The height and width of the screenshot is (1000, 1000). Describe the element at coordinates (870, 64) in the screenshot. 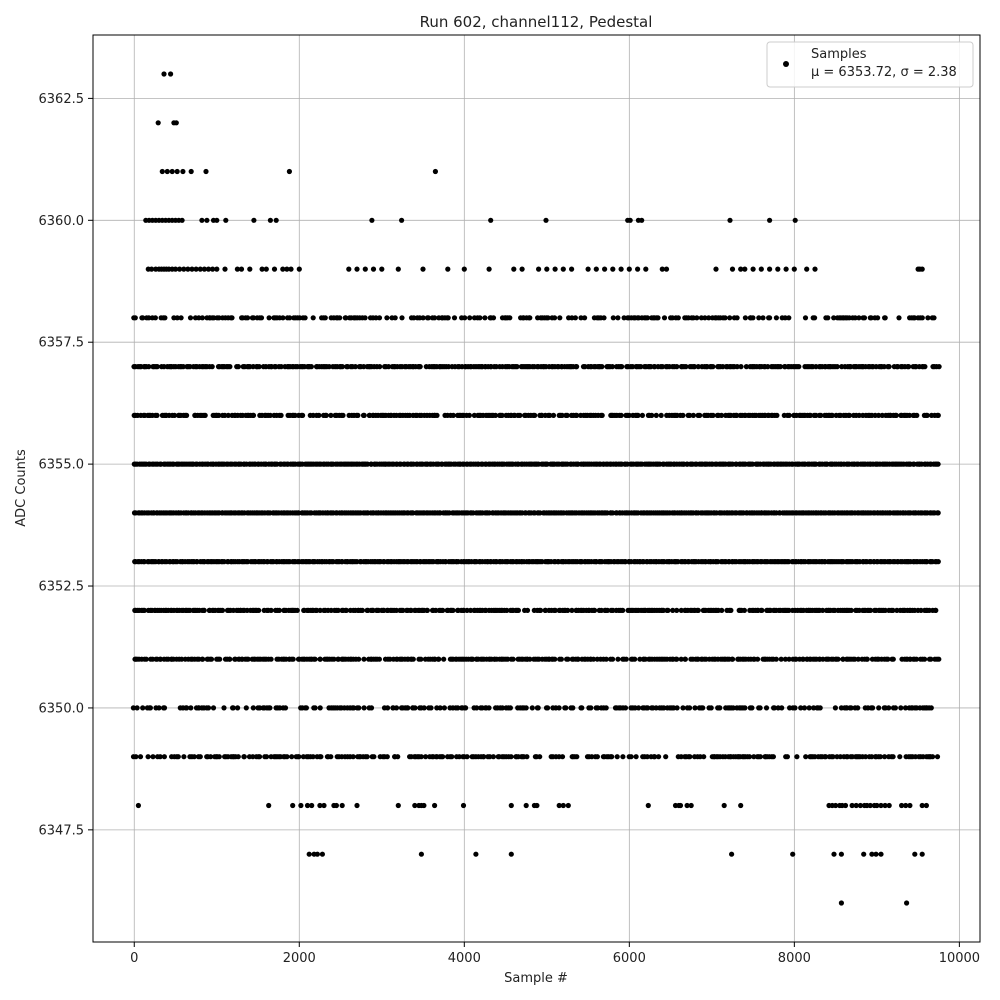

I see `legend: Samples μ = 6353.72, σ = 2.38` at that location.